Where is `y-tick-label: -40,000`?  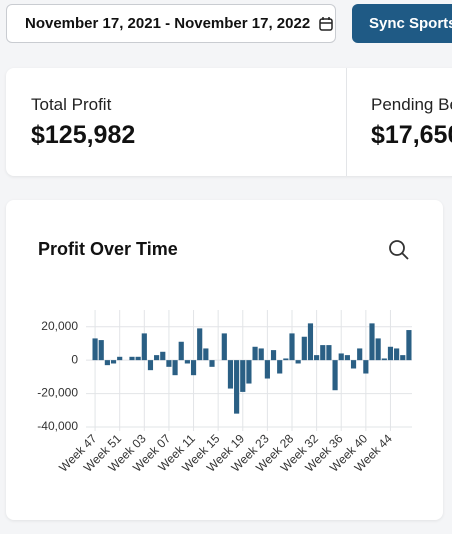
y-tick-label: -40,000 is located at coordinates (57, 426).